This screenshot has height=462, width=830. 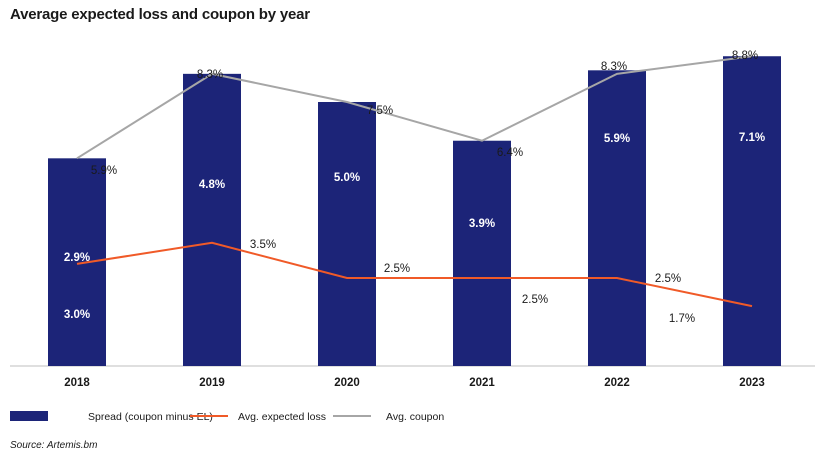 What do you see at coordinates (29, 416) in the screenshot?
I see `legend-swatch-spread` at bounding box center [29, 416].